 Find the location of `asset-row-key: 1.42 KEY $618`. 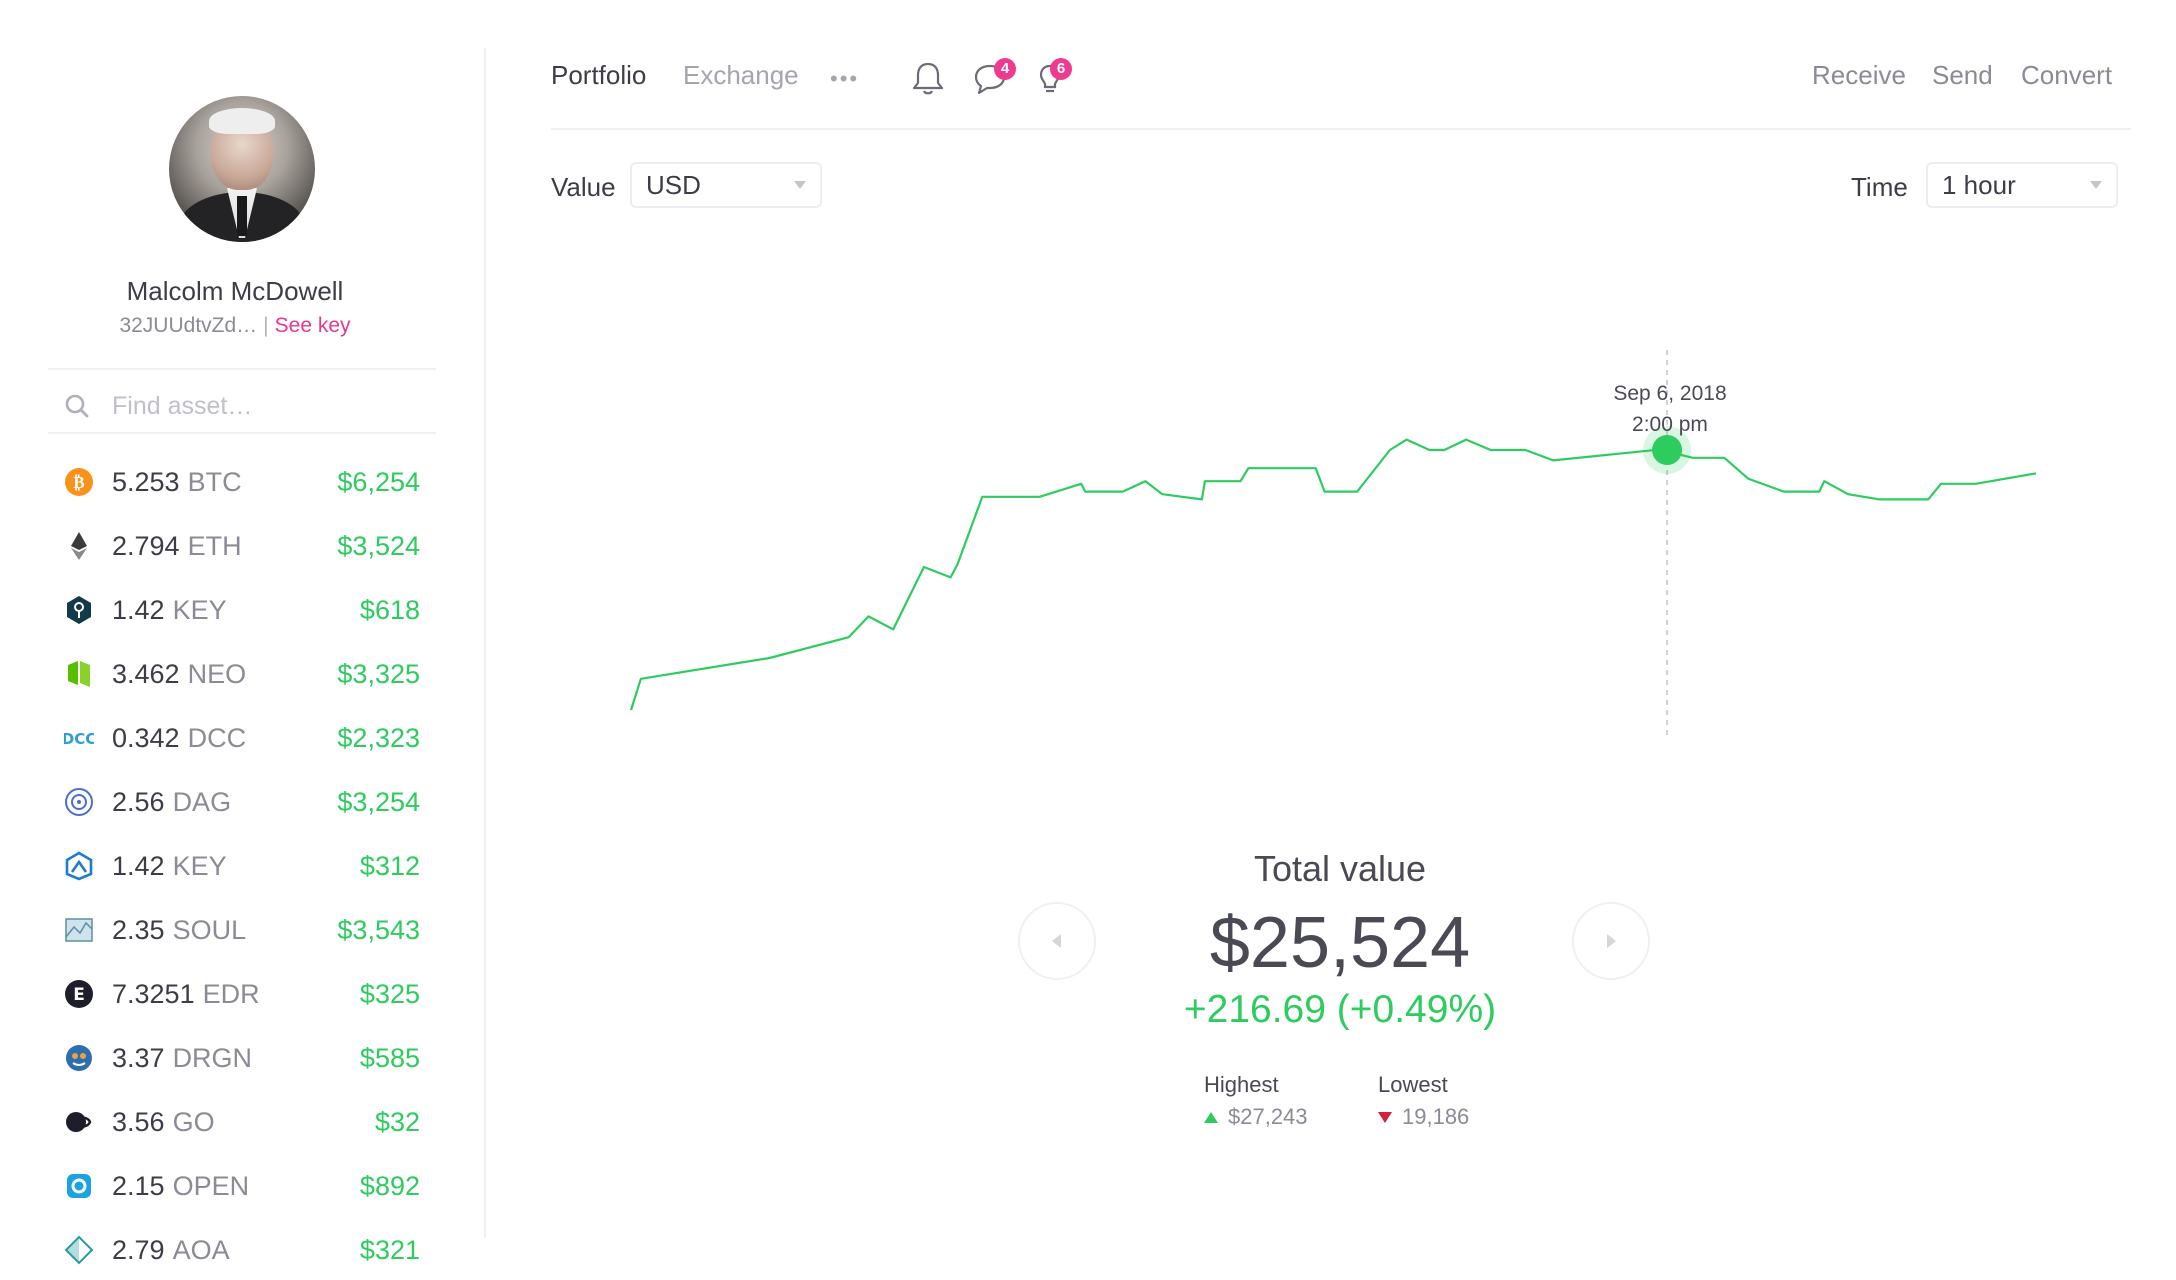

asset-row-key: 1.42 KEY $618 is located at coordinates (242, 610).